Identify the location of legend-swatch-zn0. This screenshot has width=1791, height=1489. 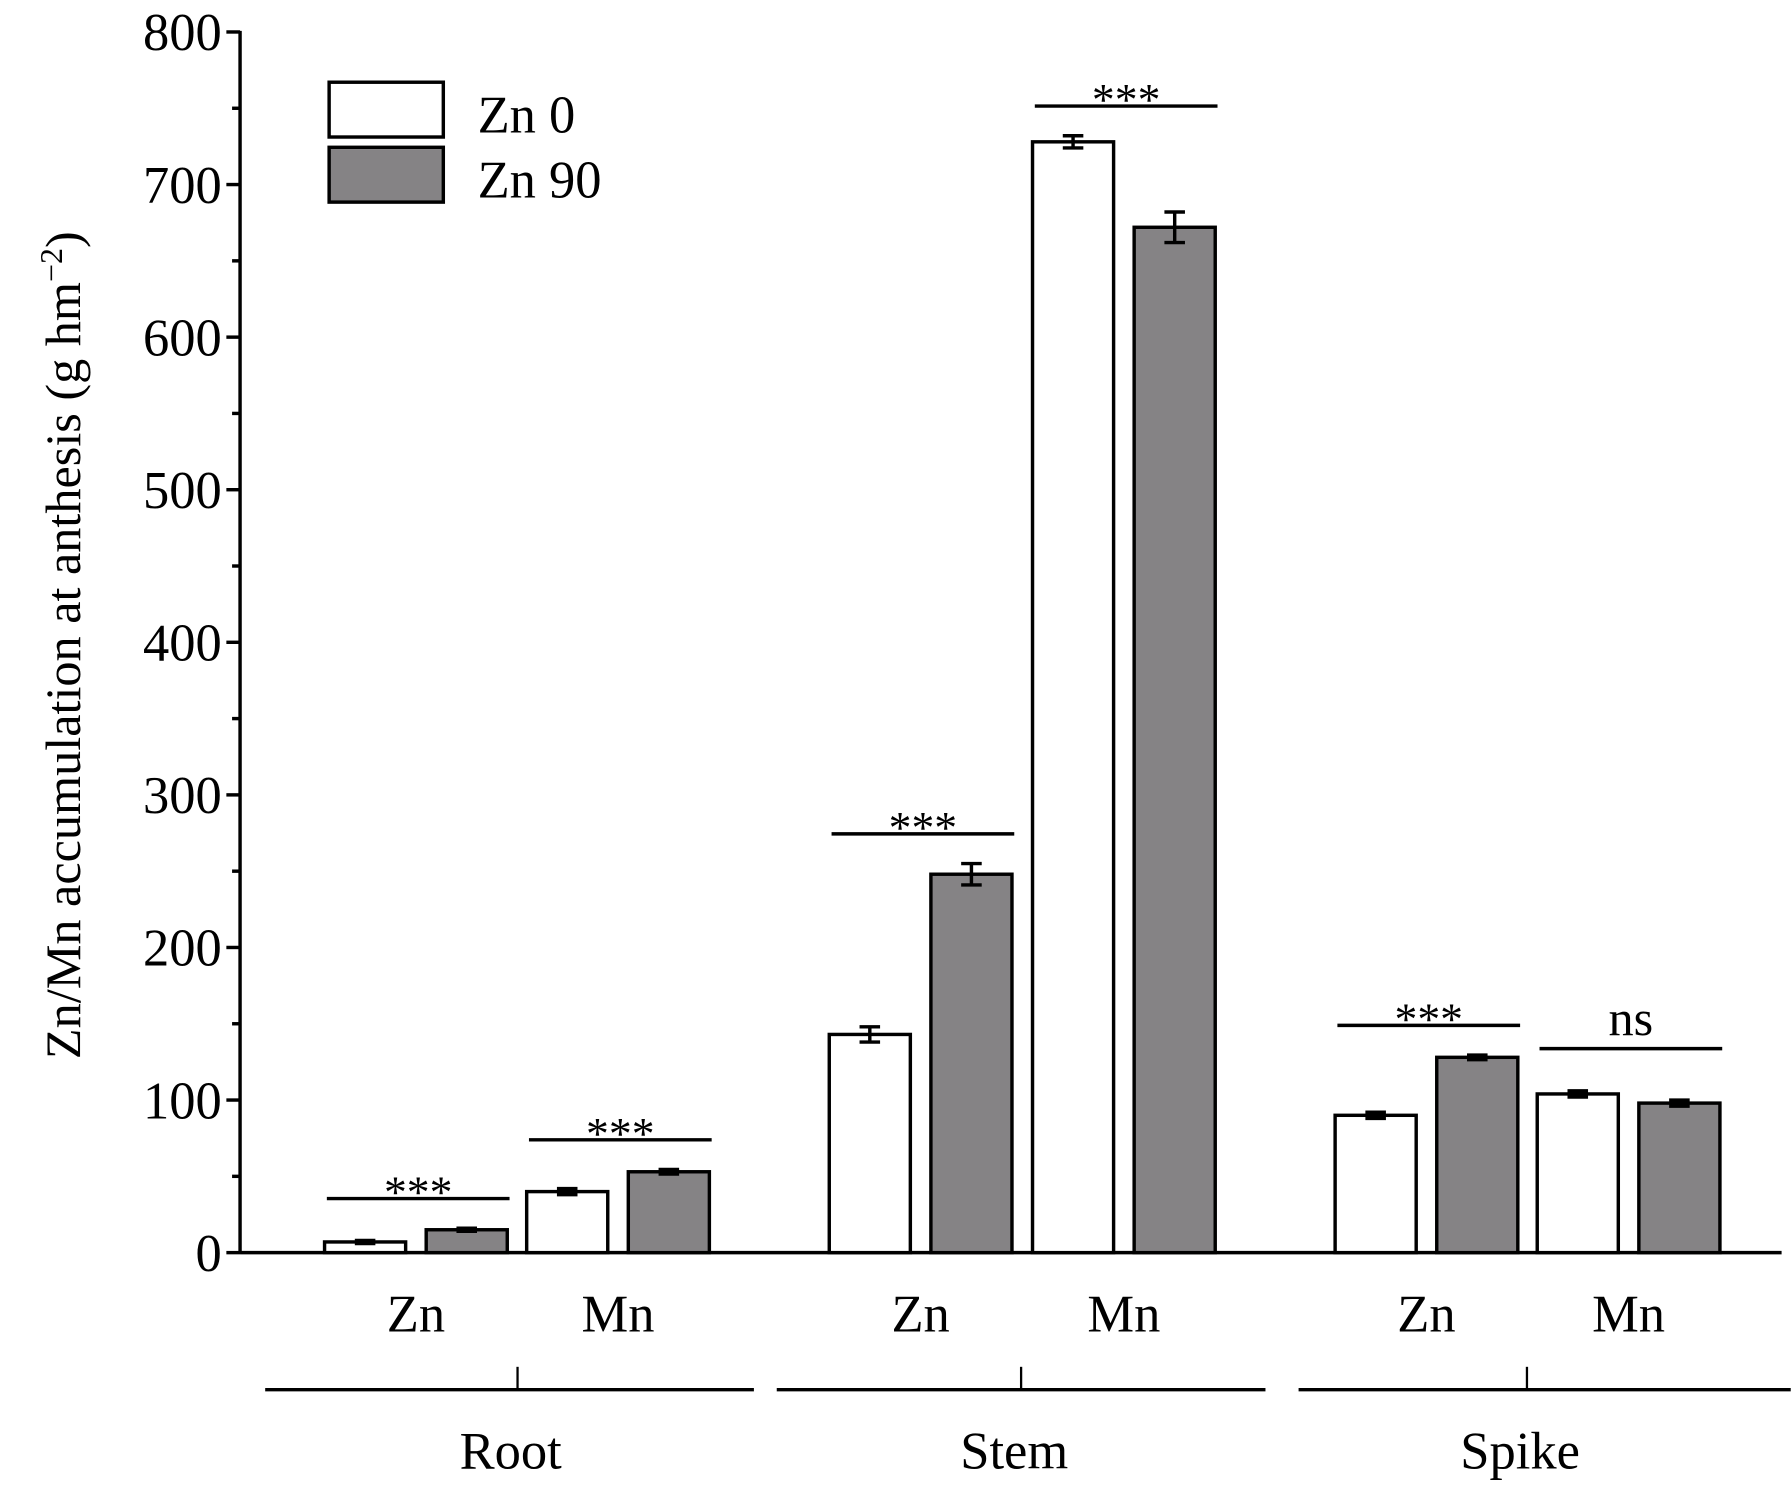
(386, 109).